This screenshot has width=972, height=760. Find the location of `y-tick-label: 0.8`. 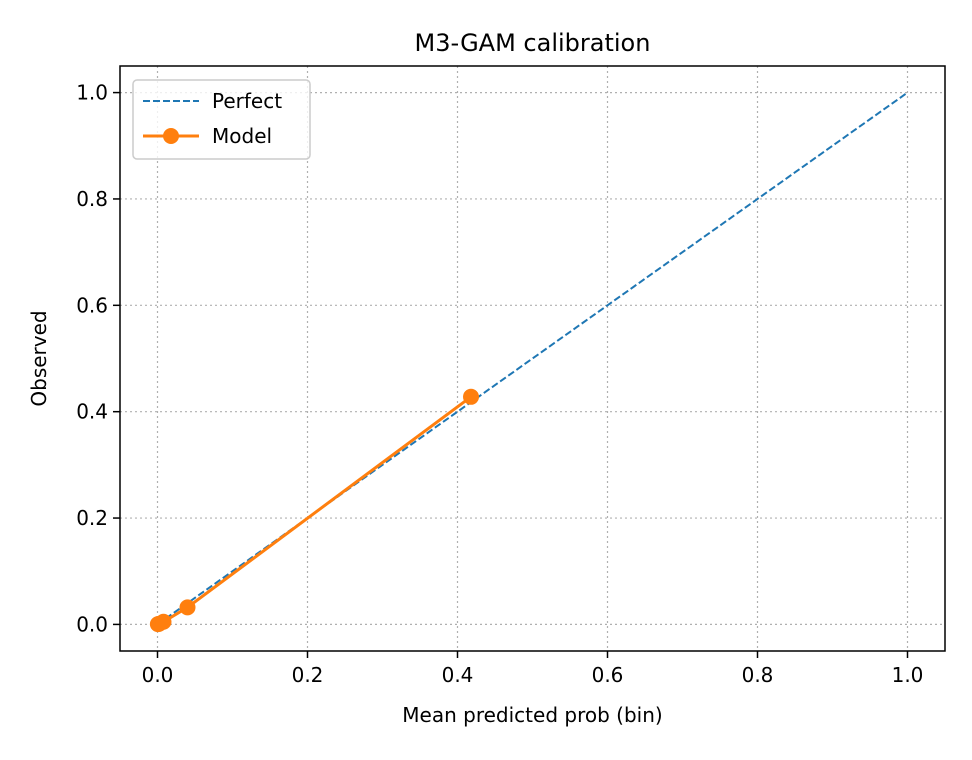

y-tick-label: 0.8 is located at coordinates (92, 199).